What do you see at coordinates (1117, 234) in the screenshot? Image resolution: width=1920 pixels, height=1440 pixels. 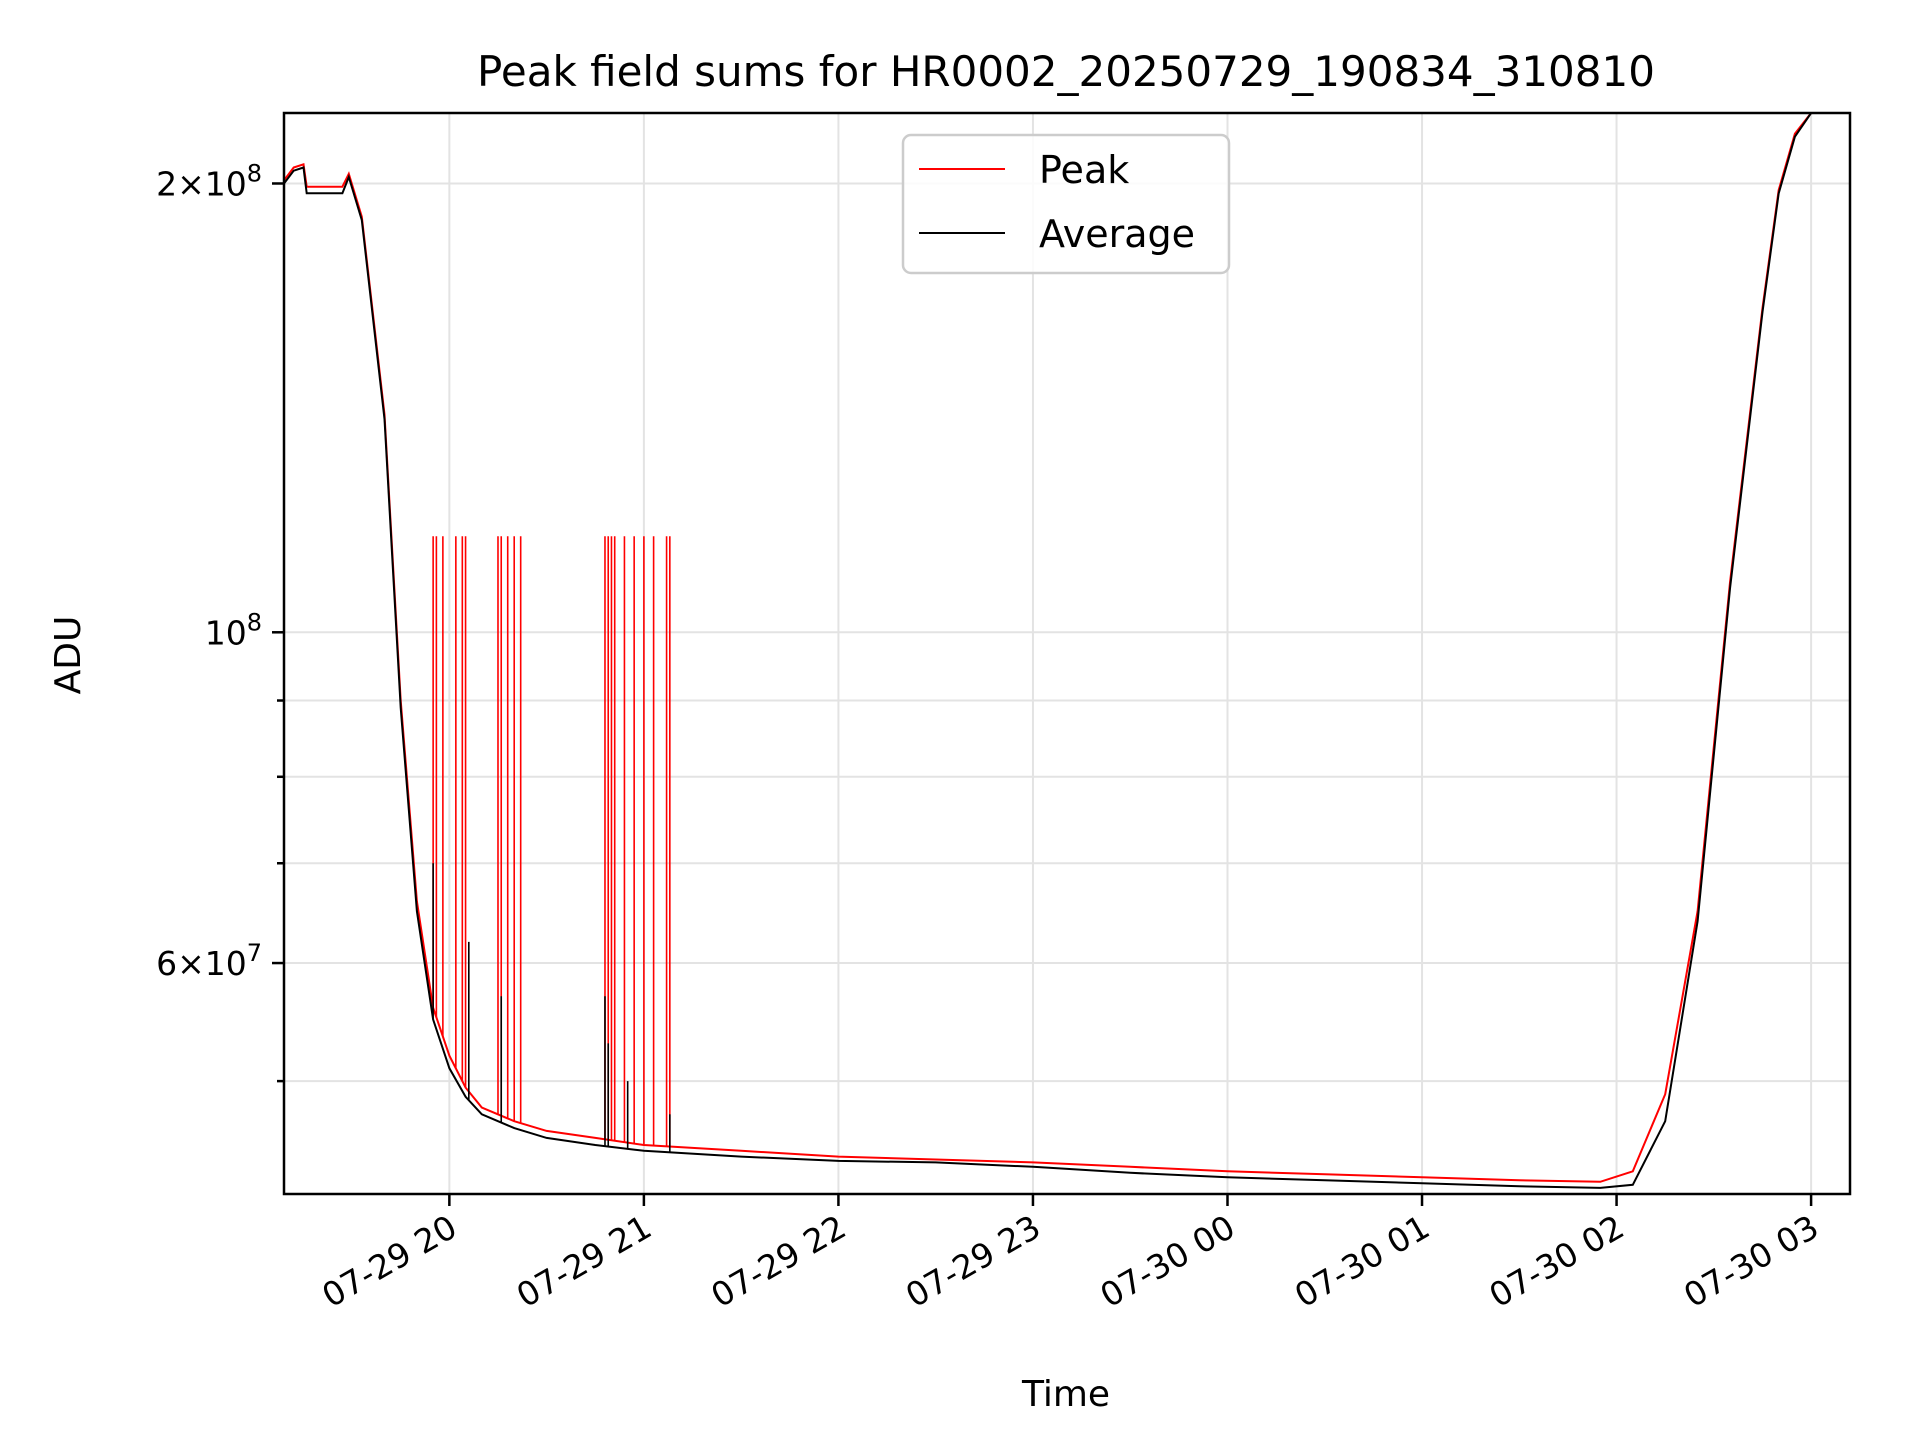 I see `legend-average-label: Average` at bounding box center [1117, 234].